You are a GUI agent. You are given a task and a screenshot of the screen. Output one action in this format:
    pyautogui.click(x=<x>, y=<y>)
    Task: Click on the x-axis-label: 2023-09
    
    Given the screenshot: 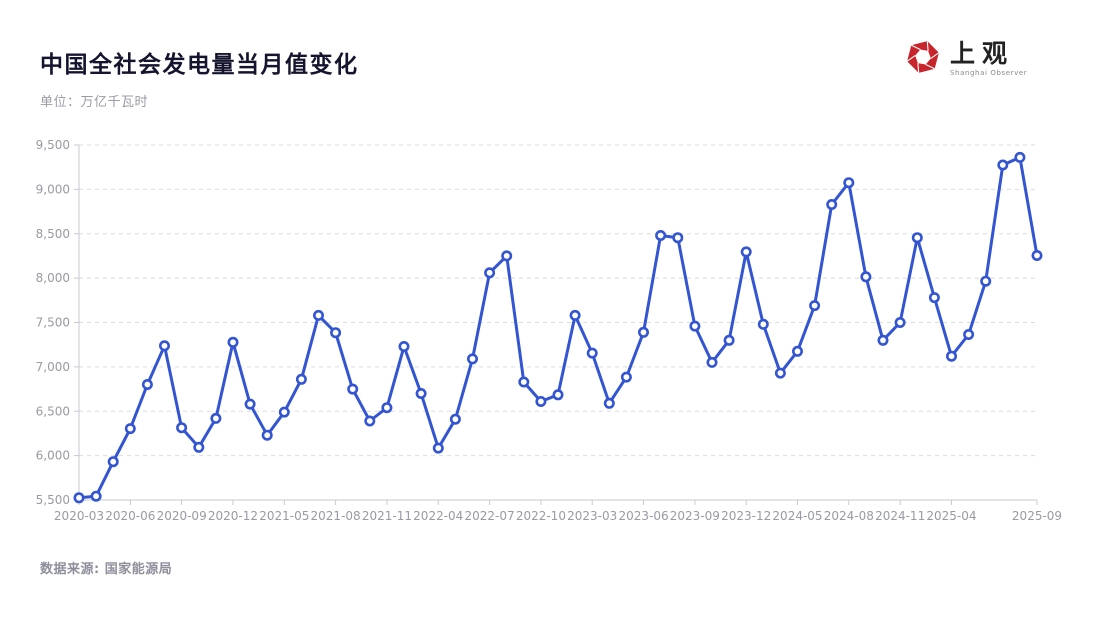 What is the action you would take?
    pyautogui.click(x=695, y=516)
    